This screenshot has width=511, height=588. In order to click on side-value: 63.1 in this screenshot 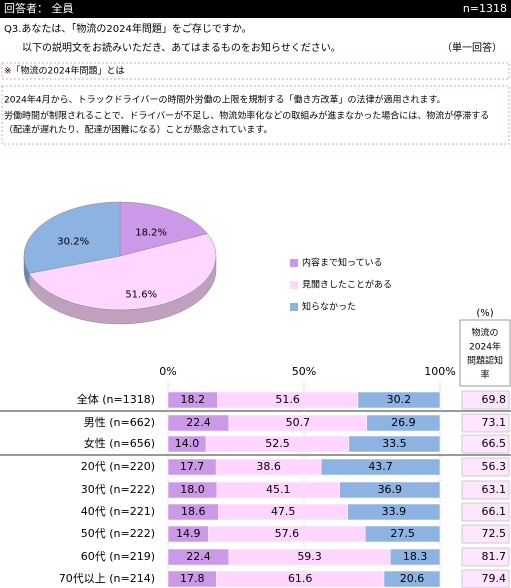, I will do `click(494, 489)`.